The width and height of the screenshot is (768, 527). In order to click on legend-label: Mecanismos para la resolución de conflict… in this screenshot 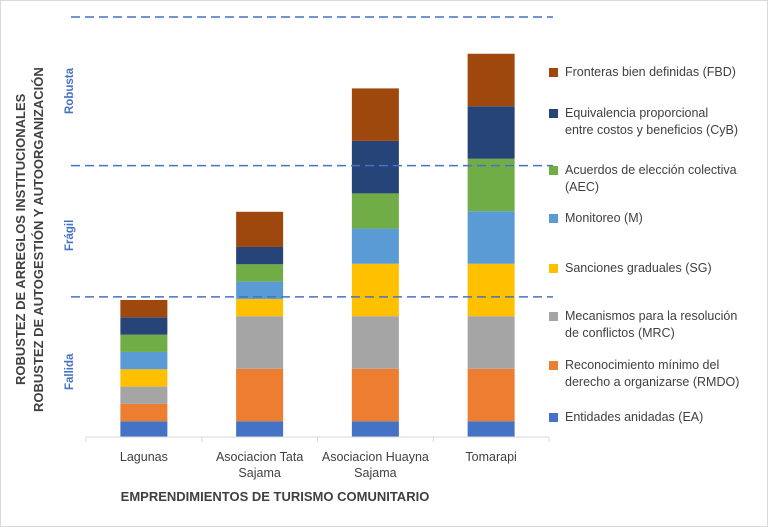, I will do `click(665, 325)`.